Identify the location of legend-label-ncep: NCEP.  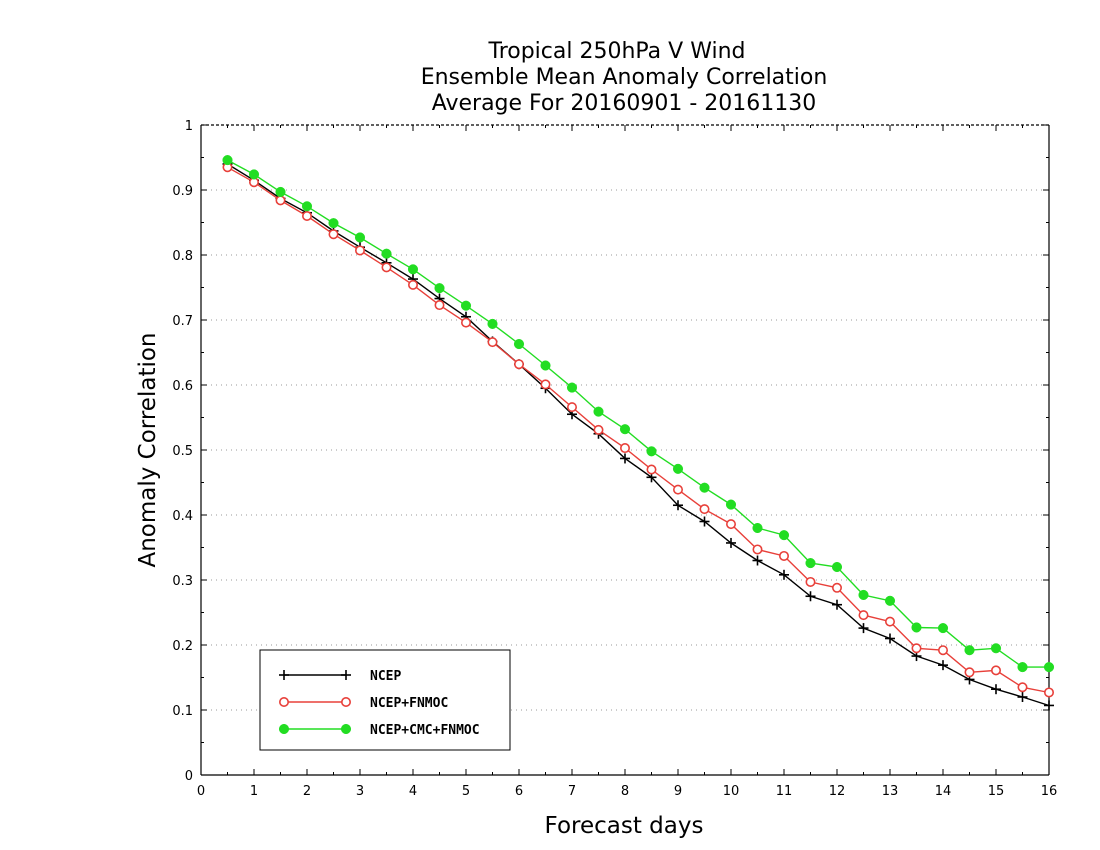
(385, 676).